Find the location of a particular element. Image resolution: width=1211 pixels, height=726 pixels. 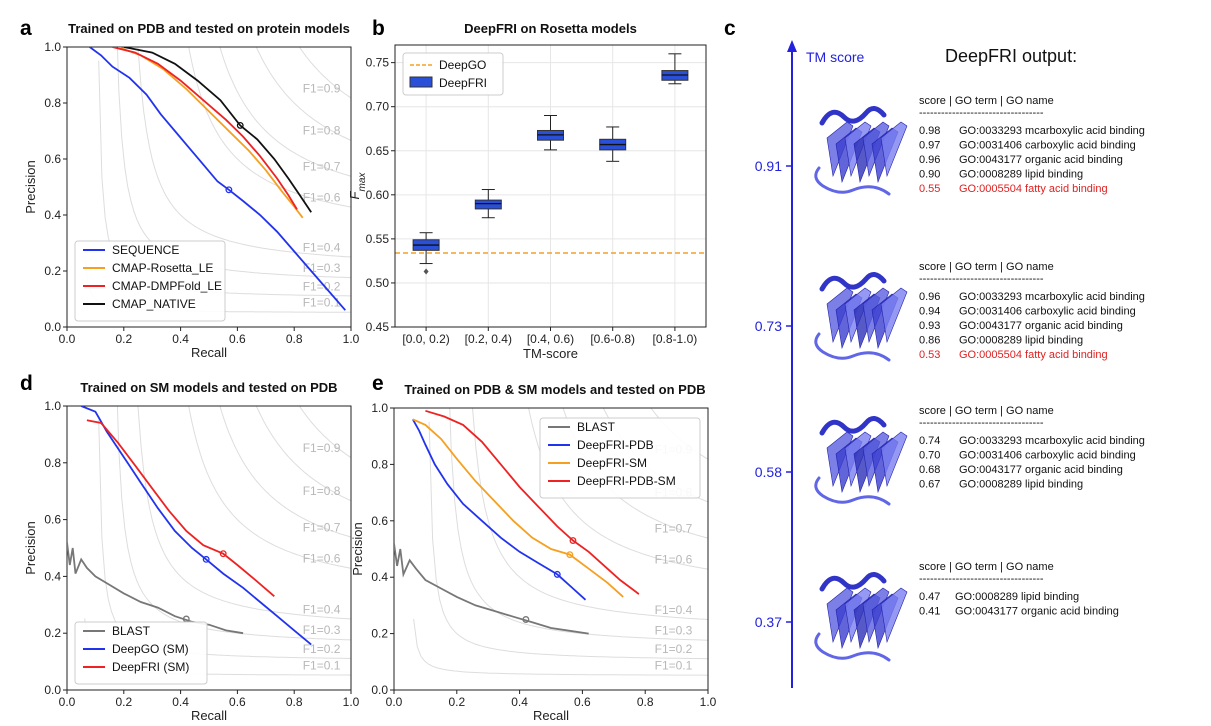

x-tick-label: 1.0 is located at coordinates (351, 702).